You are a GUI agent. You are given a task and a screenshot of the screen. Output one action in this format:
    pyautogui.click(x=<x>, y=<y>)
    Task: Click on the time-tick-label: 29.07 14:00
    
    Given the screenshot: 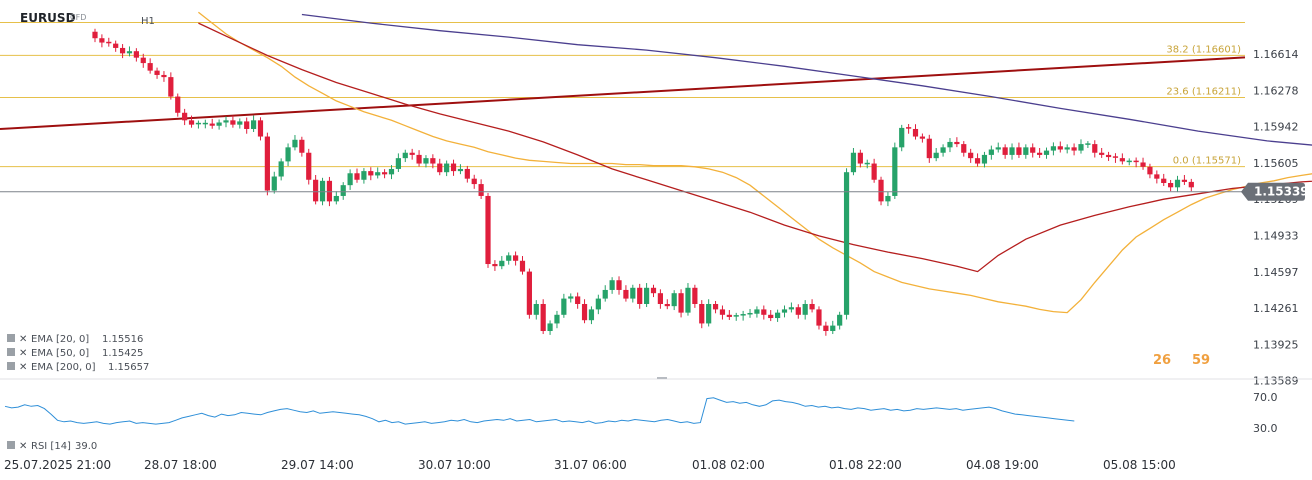 What is the action you would take?
    pyautogui.click(x=317, y=465)
    